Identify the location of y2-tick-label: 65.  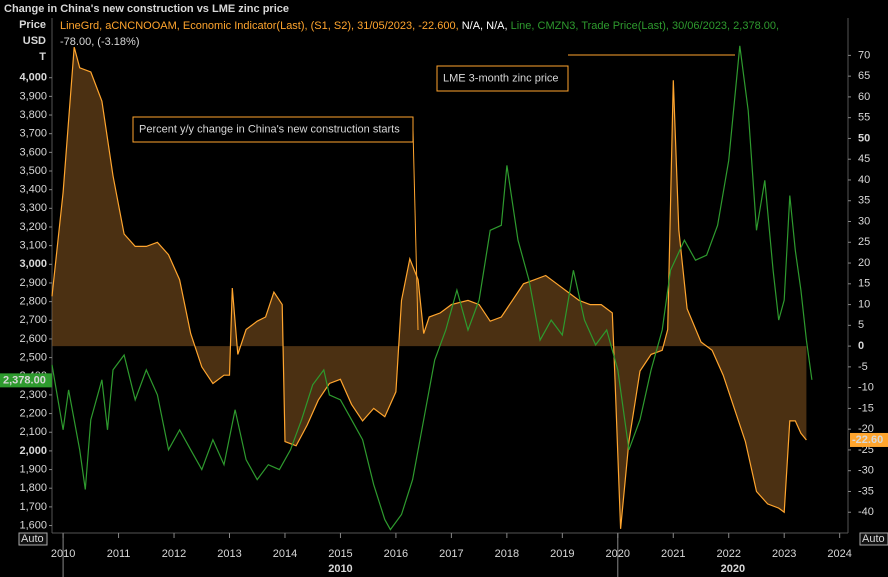
(864, 76).